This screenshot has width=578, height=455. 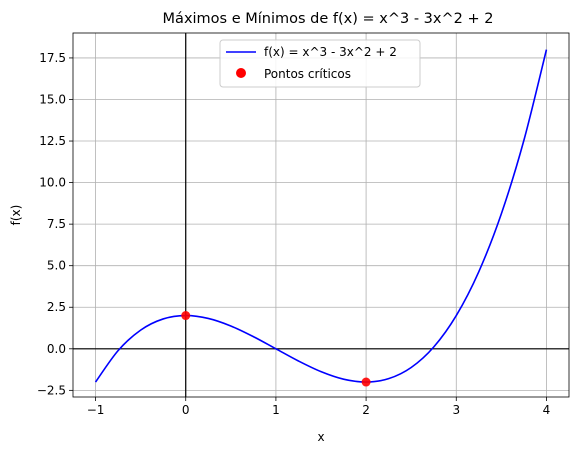 I want to click on legend-label-curve: f(x) = x^3 - 3x^2 + 2, so click(x=330, y=52).